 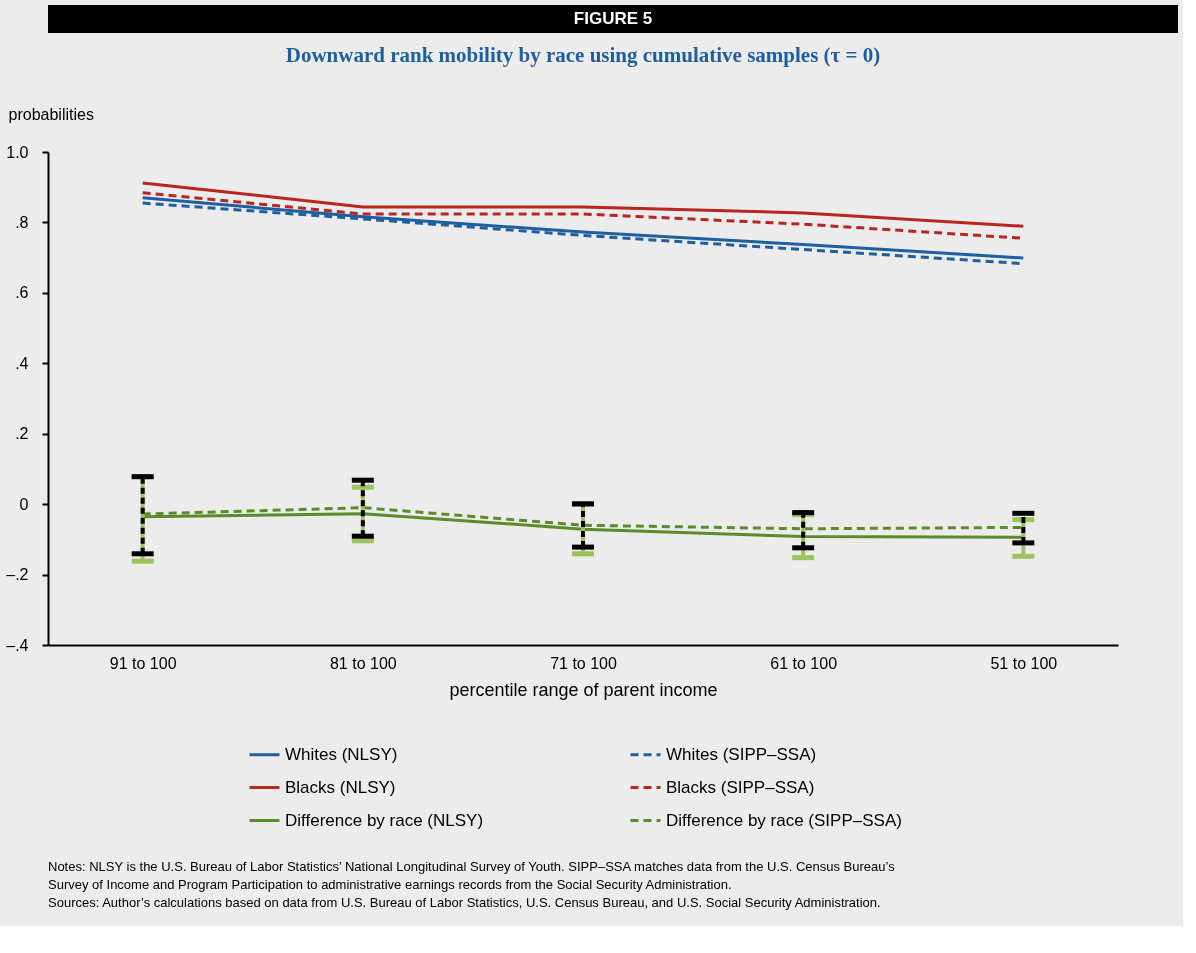 I want to click on chart-title: Downward rank mobility by race using cumulative samples (τ = 0), so click(x=583, y=55).